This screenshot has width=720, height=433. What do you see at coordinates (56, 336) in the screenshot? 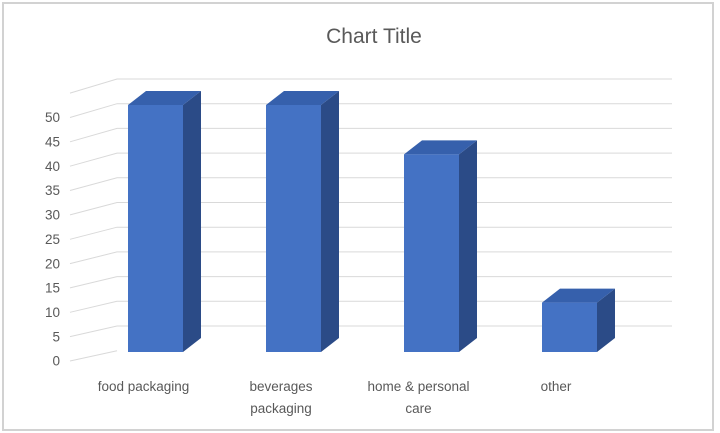
I see `y-axis-tick-label: 5` at bounding box center [56, 336].